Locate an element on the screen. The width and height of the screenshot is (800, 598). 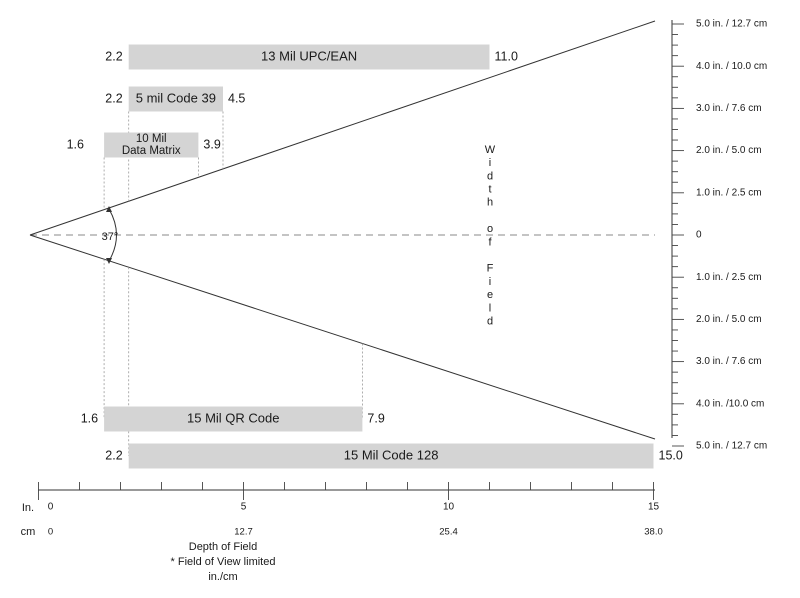
depth-axis-in-label: 0 is located at coordinates (51, 507).